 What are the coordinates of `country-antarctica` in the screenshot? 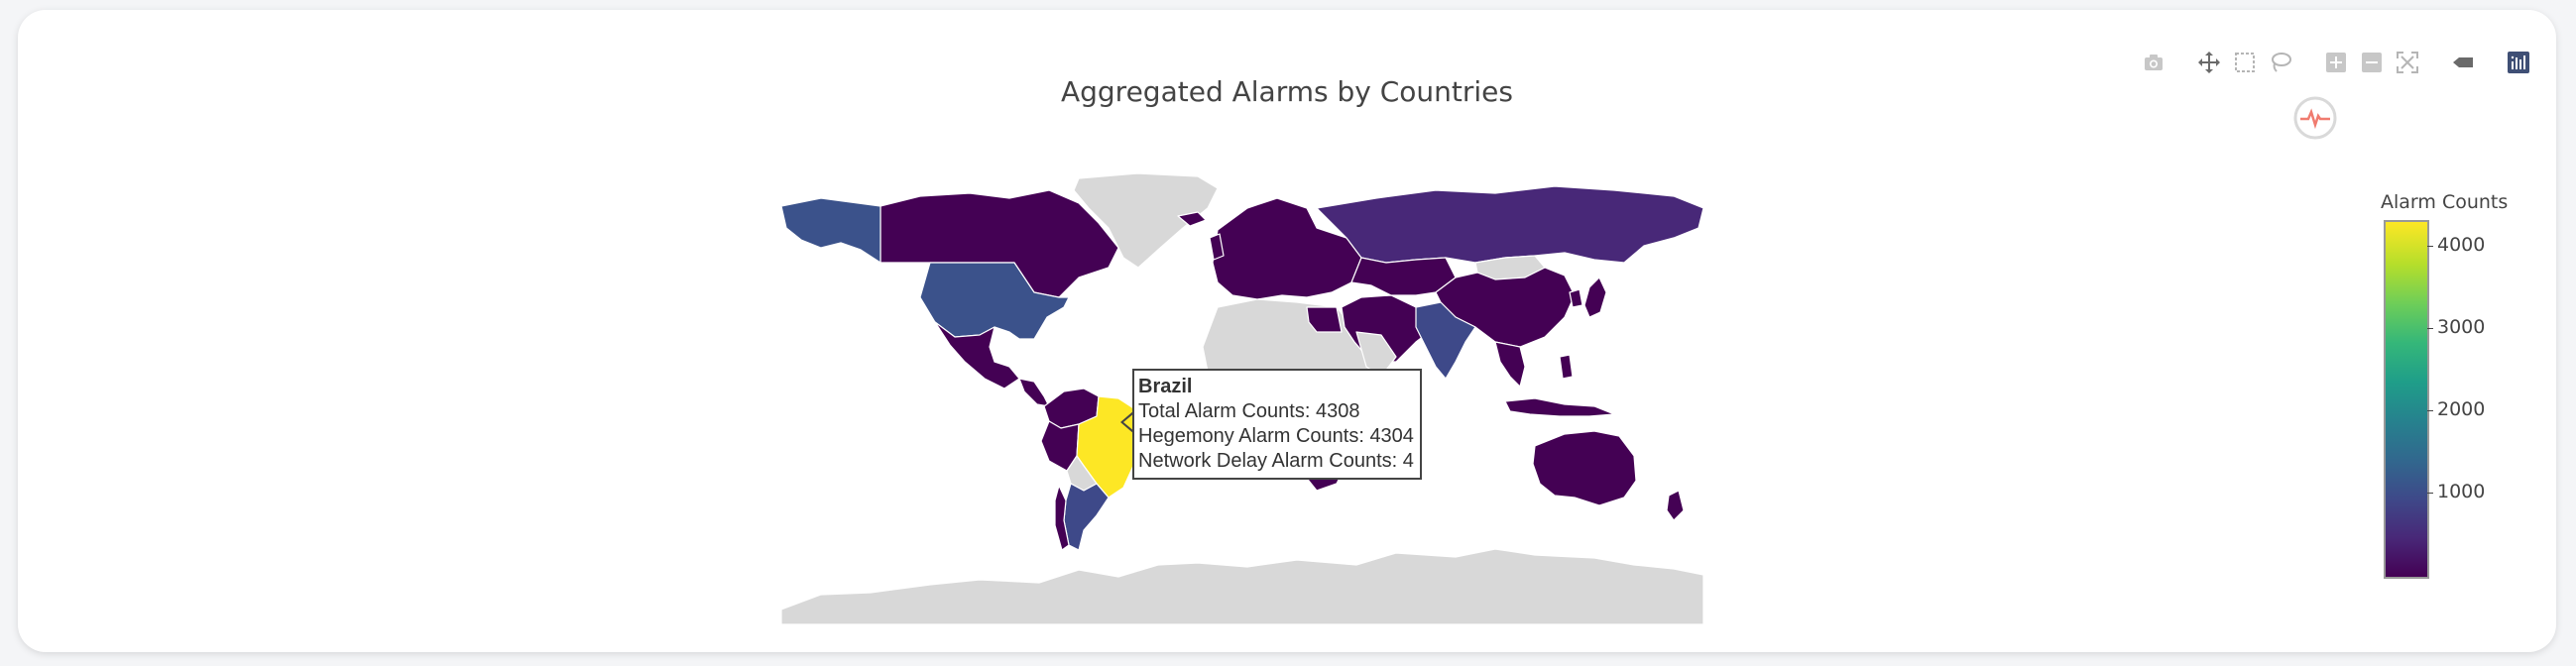 It's located at (1242, 586).